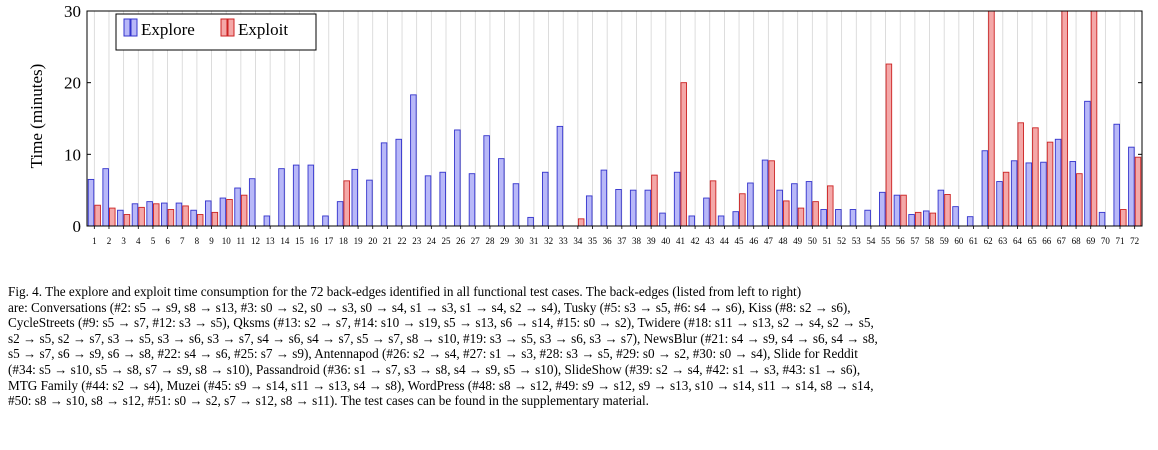  I want to click on x-tick-label: 60, so click(959, 241).